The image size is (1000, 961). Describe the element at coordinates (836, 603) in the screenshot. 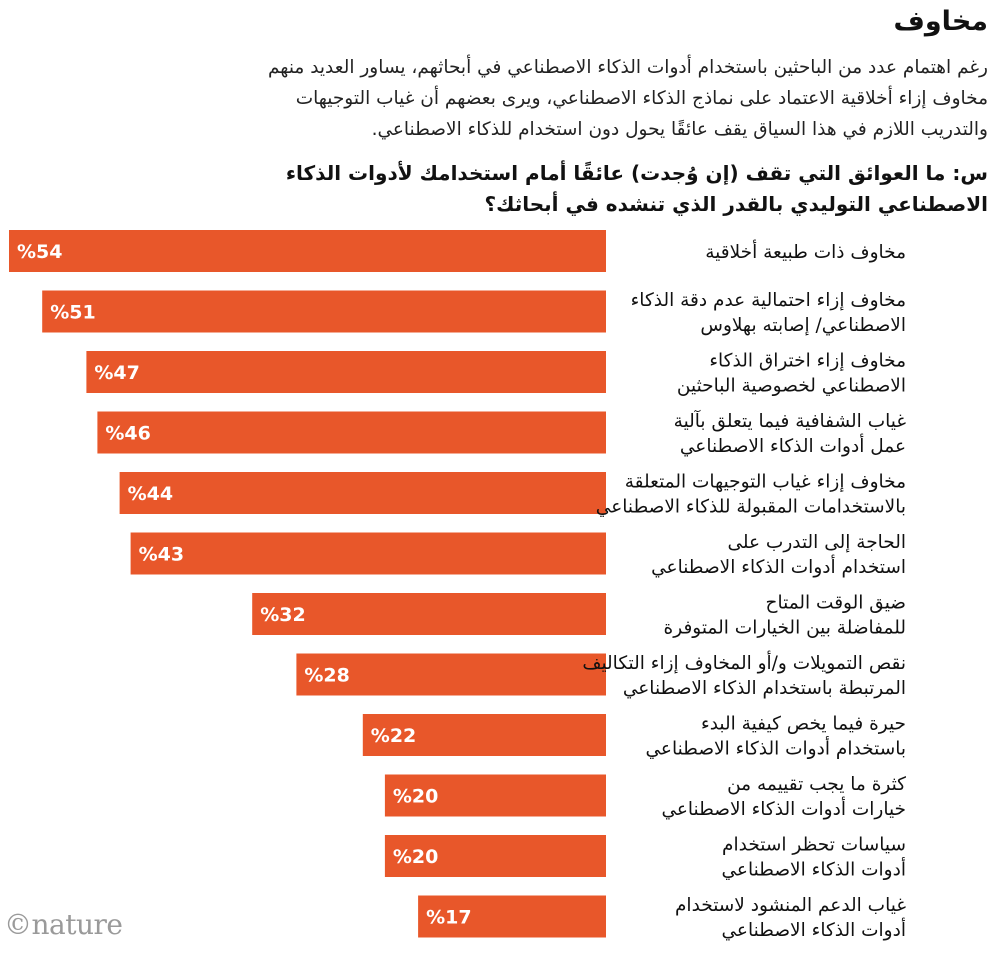

I see `category-label: ضيق الوقت المتاح` at that location.